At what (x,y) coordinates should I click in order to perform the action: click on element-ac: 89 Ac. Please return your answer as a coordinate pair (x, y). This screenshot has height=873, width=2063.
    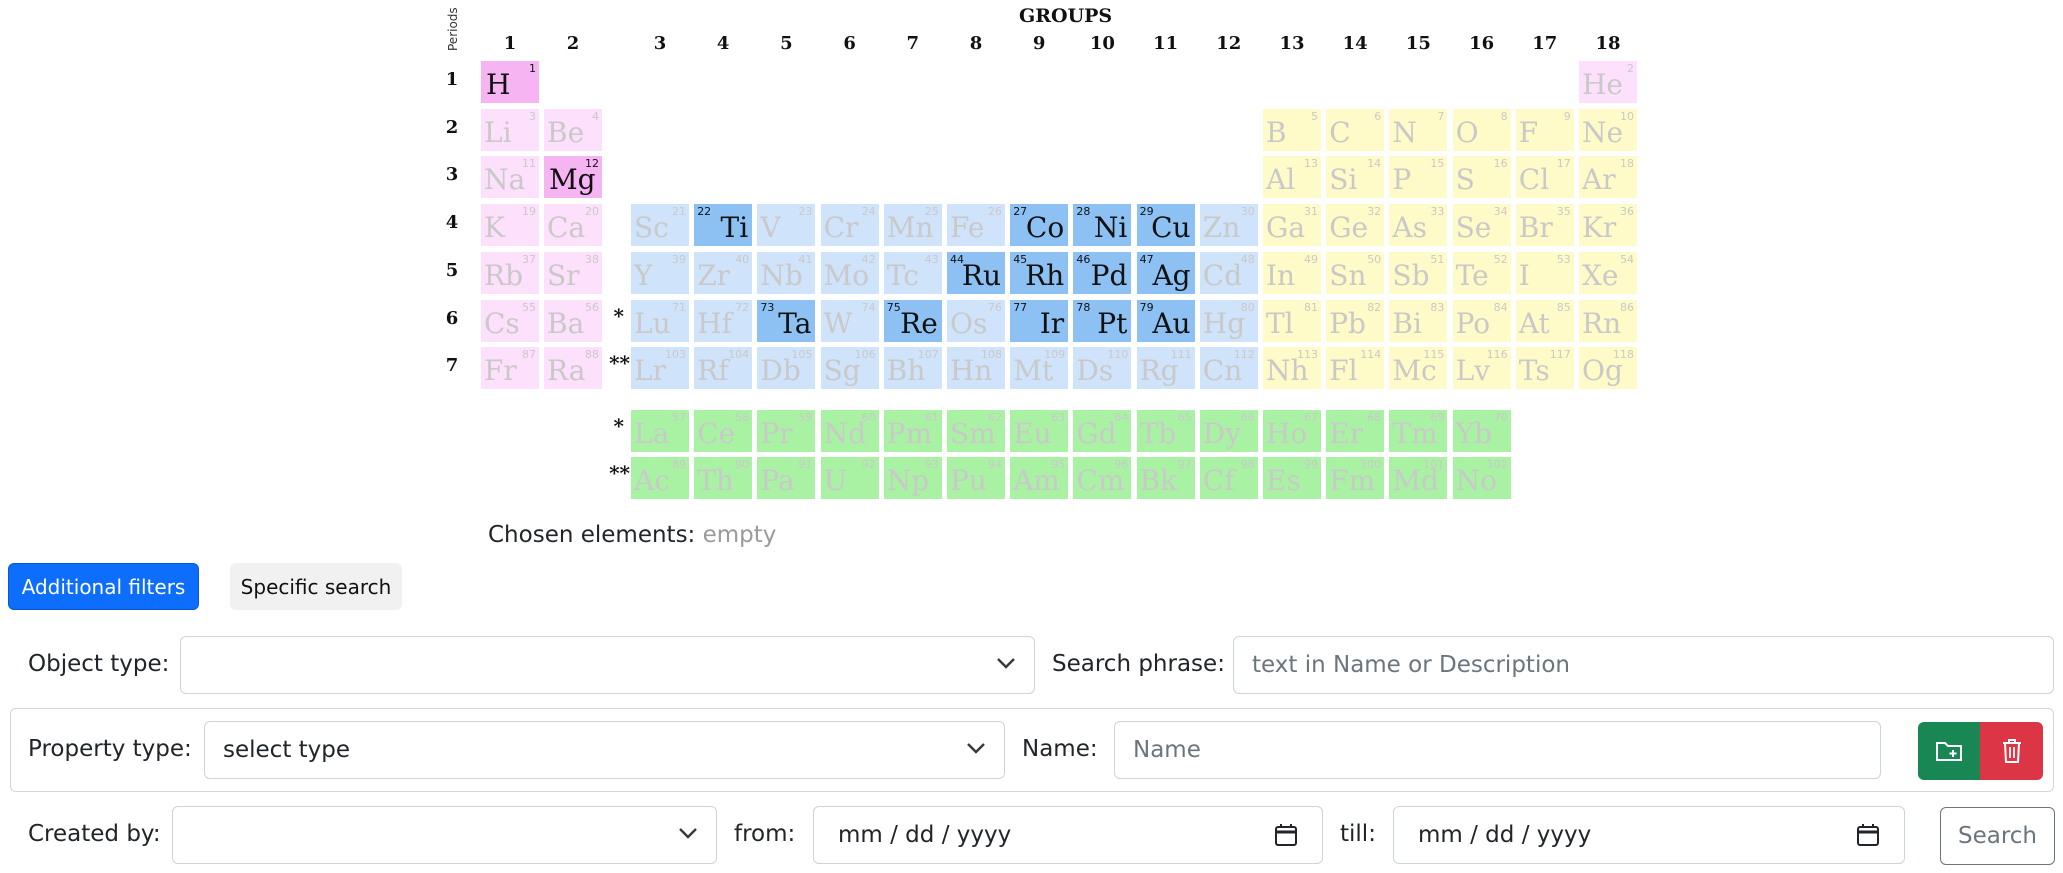
    Looking at the image, I should click on (660, 478).